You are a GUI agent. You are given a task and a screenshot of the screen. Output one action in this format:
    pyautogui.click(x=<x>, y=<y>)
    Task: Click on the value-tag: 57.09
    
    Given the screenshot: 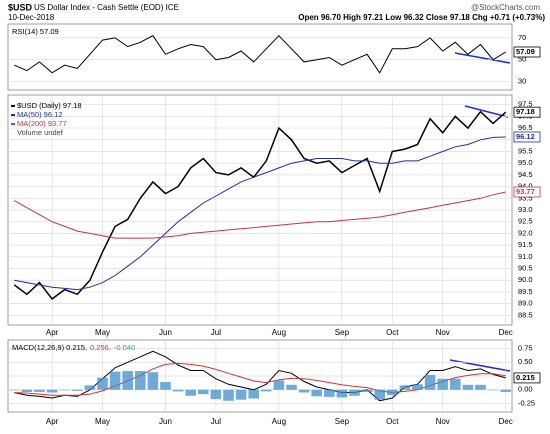 What is the action you would take?
    pyautogui.click(x=525, y=51)
    